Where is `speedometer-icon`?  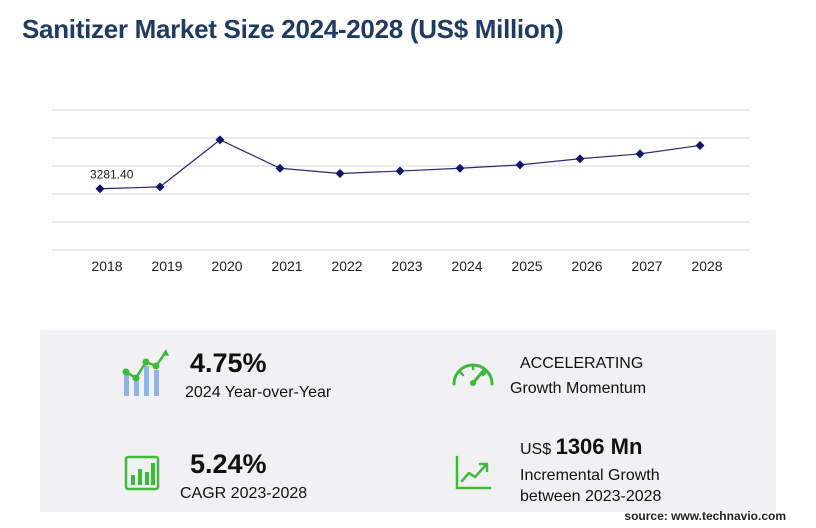 speedometer-icon is located at coordinates (473, 374).